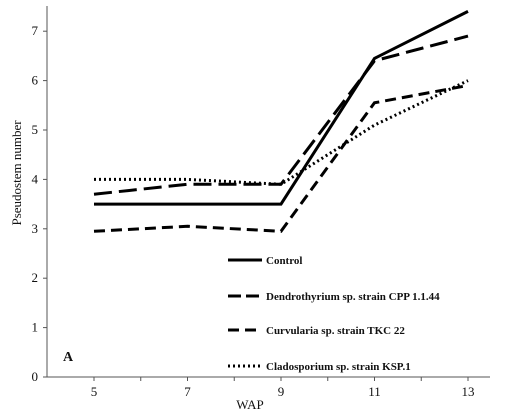 This screenshot has height=410, width=517. I want to click on legend-label-control: Control, so click(284, 261).